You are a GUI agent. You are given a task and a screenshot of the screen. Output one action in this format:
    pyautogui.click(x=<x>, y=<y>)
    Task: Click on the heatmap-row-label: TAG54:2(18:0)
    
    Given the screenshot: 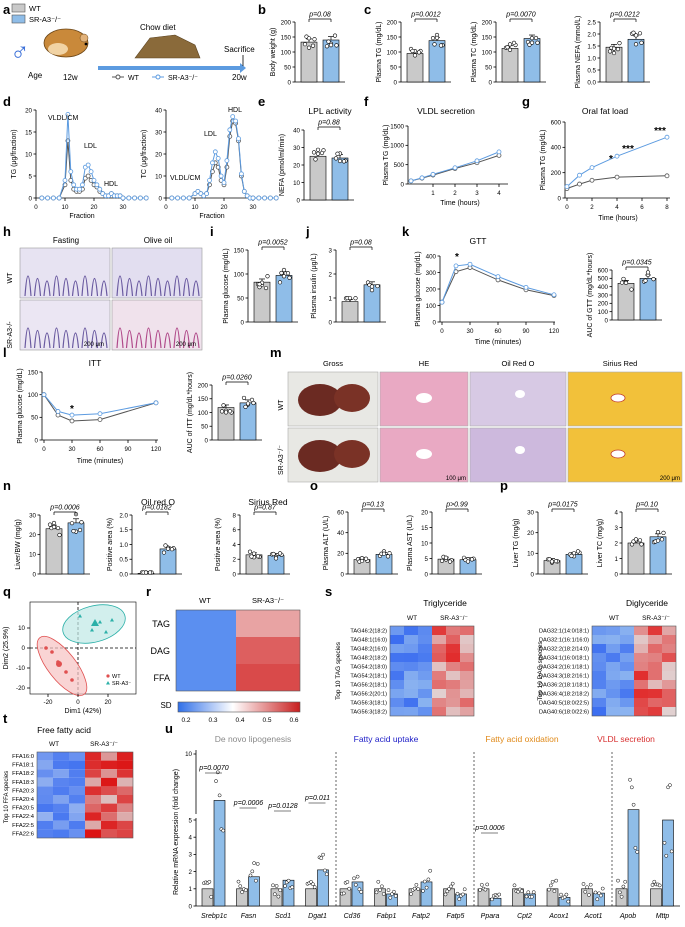 What is the action you would take?
    pyautogui.click(x=368, y=668)
    